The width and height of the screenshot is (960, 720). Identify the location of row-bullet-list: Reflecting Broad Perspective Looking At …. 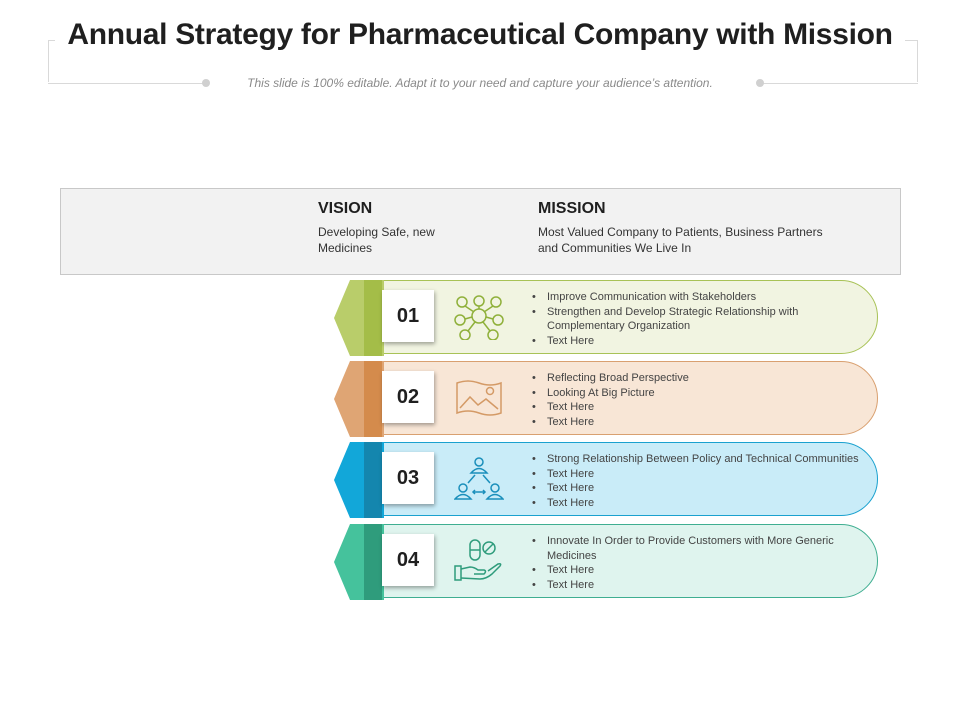
(697, 400).